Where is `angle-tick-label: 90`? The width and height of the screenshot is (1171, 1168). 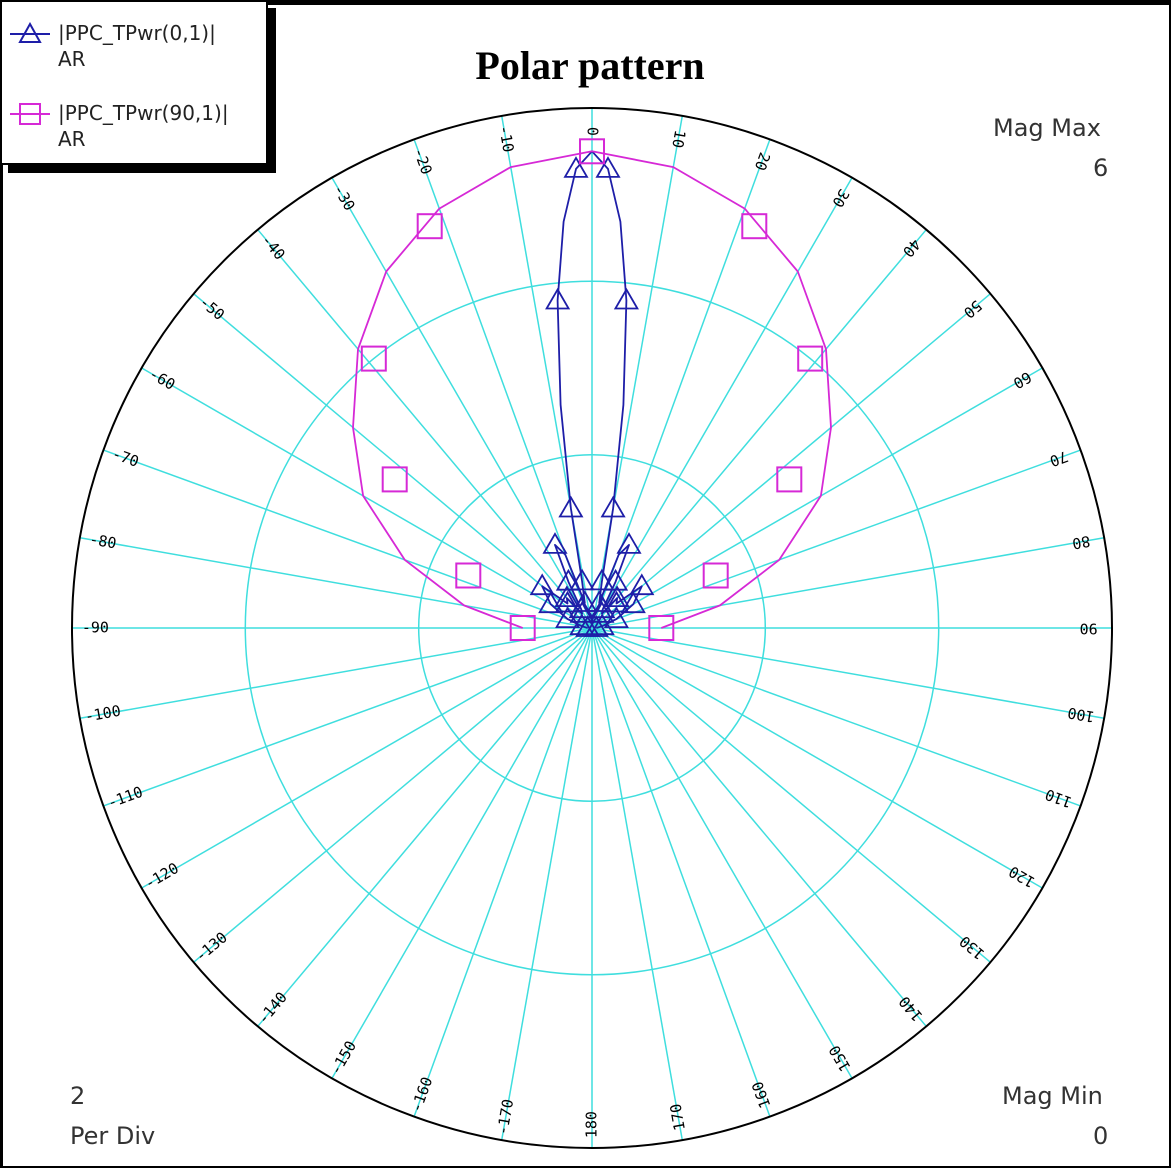
angle-tick-label: 90 is located at coordinates (1089, 629).